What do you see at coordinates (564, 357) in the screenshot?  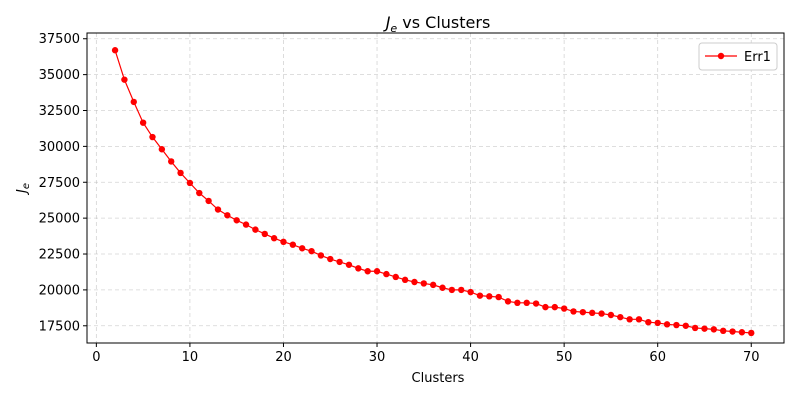 I see `x-tick-label: 50` at bounding box center [564, 357].